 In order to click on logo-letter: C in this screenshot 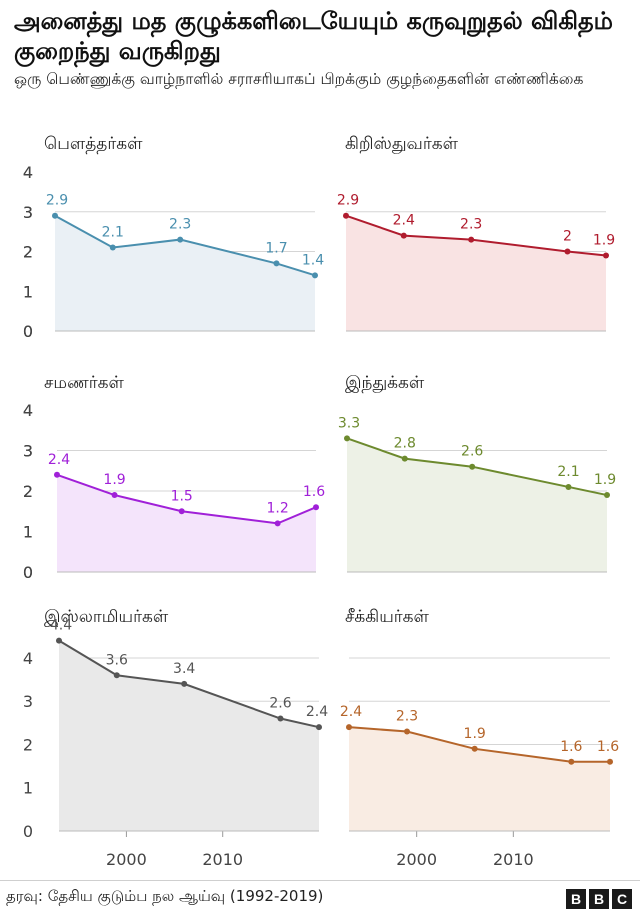, I will do `click(622, 899)`.